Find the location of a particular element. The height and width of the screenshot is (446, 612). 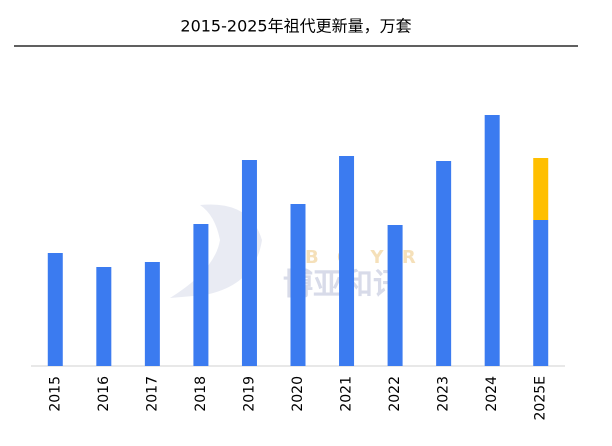

chart-title: 2015-2025年祖代更新量，万套 is located at coordinates (295, 26).